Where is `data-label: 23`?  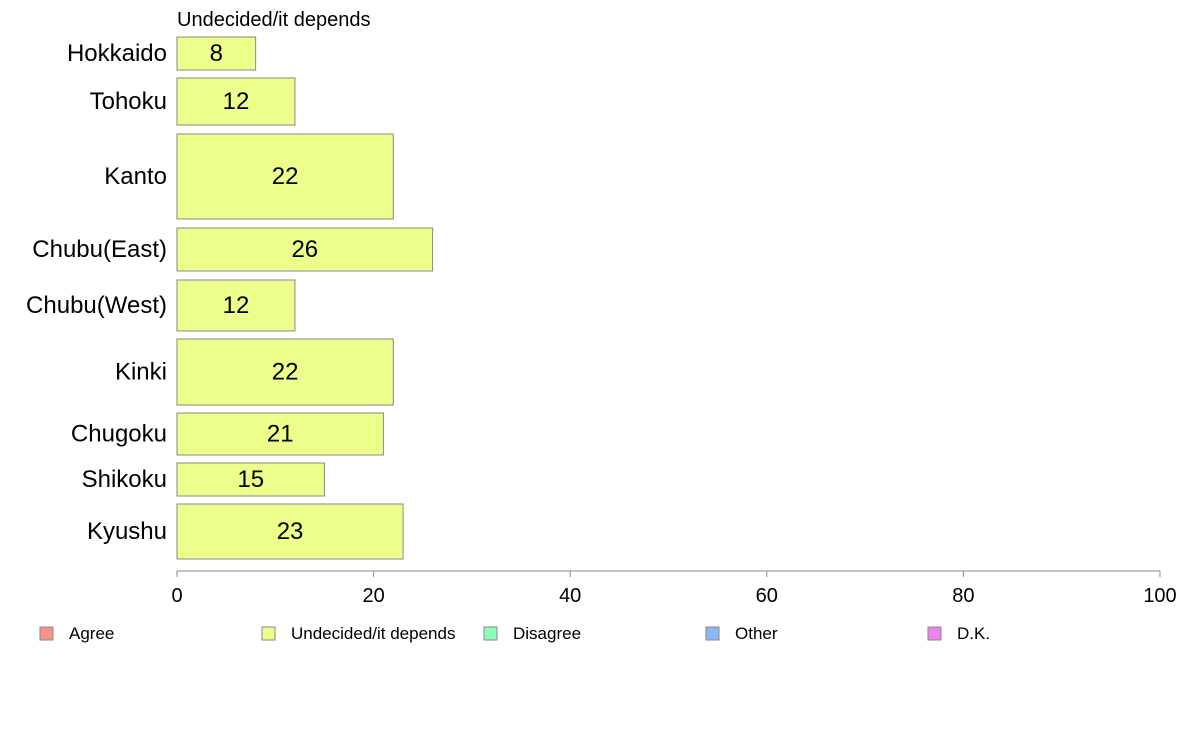 data-label: 23 is located at coordinates (290, 531).